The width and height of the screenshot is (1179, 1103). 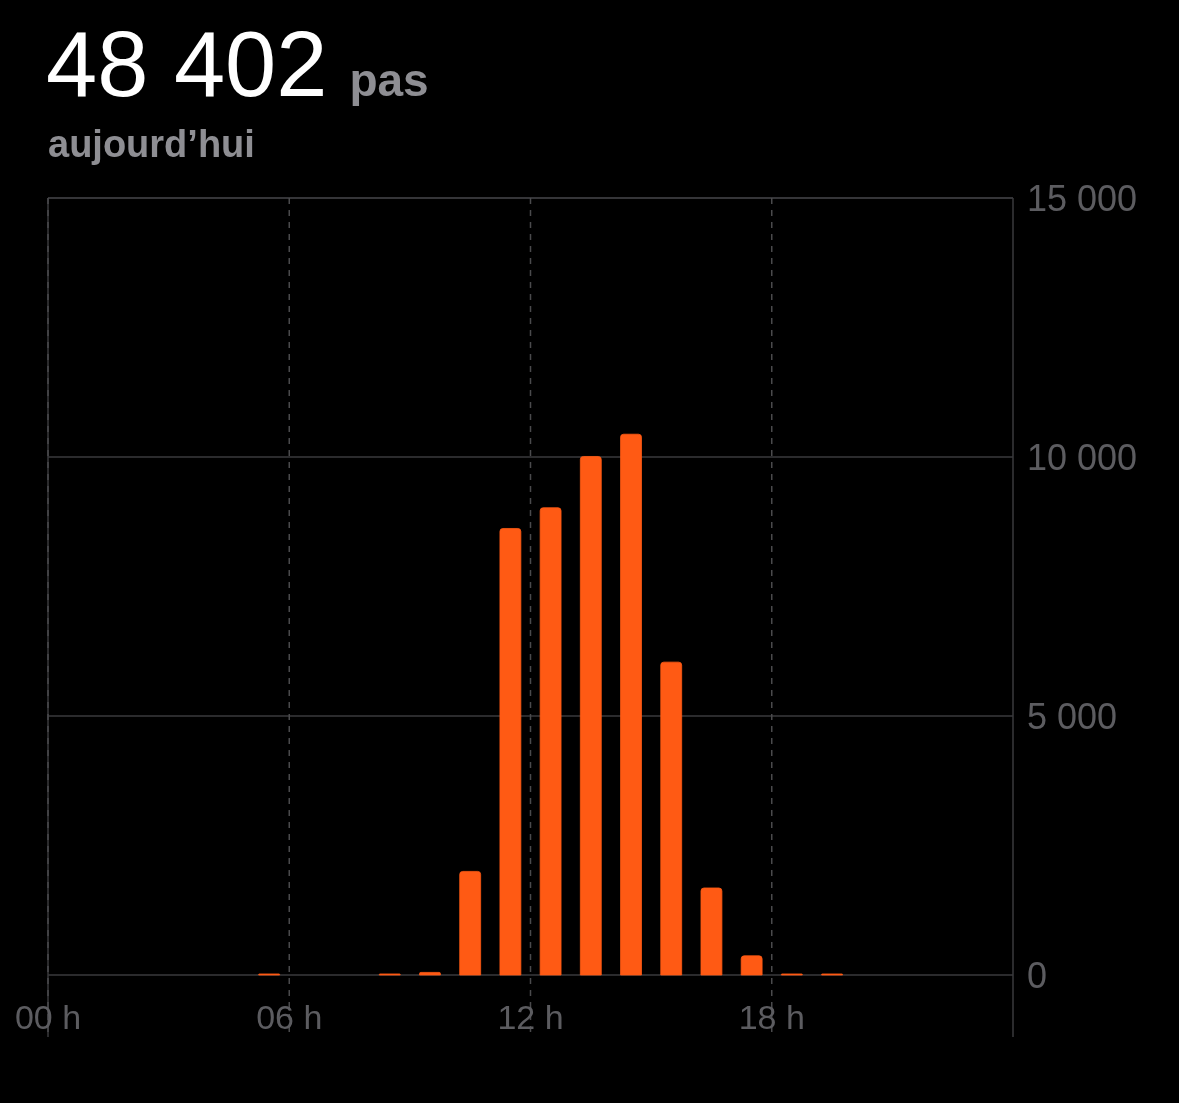 What do you see at coordinates (151, 144) in the screenshot?
I see `chart-subtitle: aujourd’hui` at bounding box center [151, 144].